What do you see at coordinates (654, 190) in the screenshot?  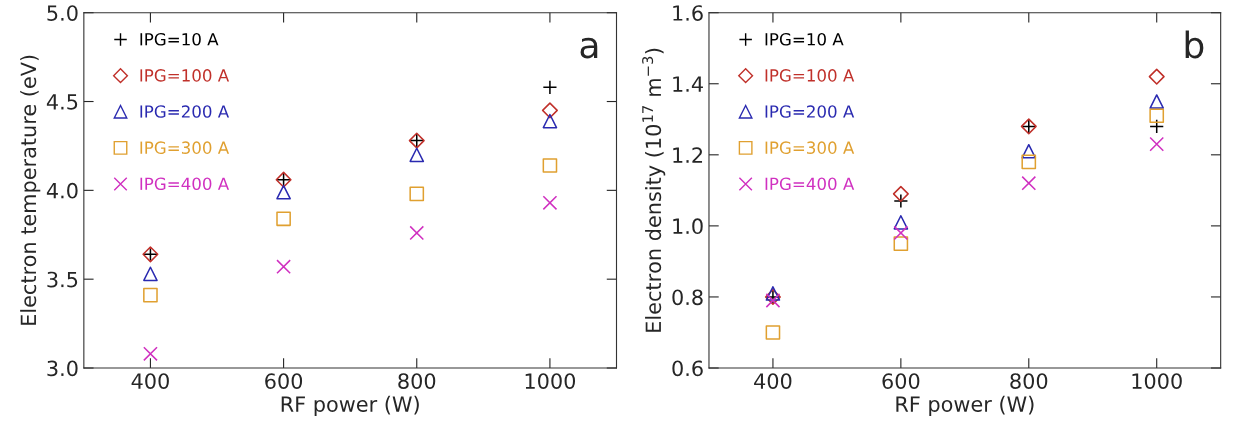 I see `y-axis-title: Electron density (10$^{17}$ m$^{−3}$)` at bounding box center [654, 190].